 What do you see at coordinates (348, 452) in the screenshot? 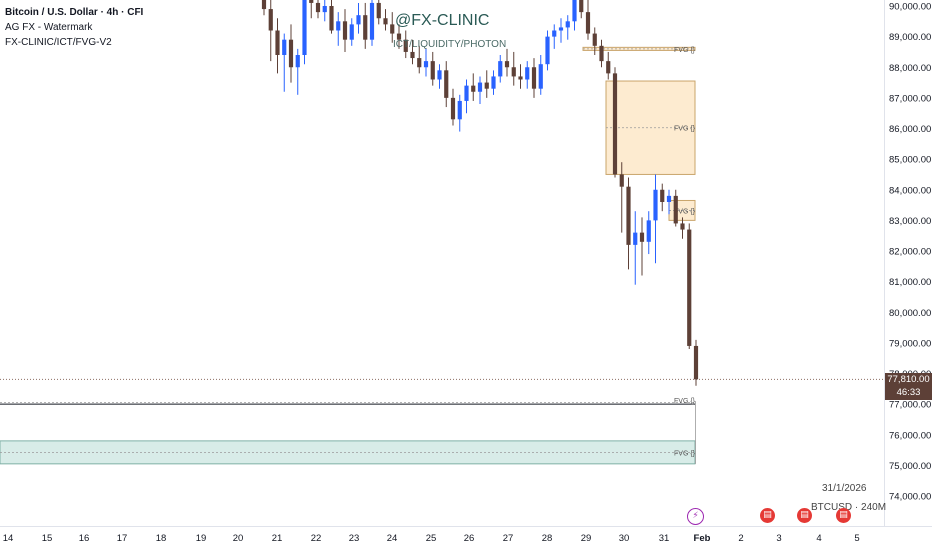
I see `fvg-zone` at bounding box center [348, 452].